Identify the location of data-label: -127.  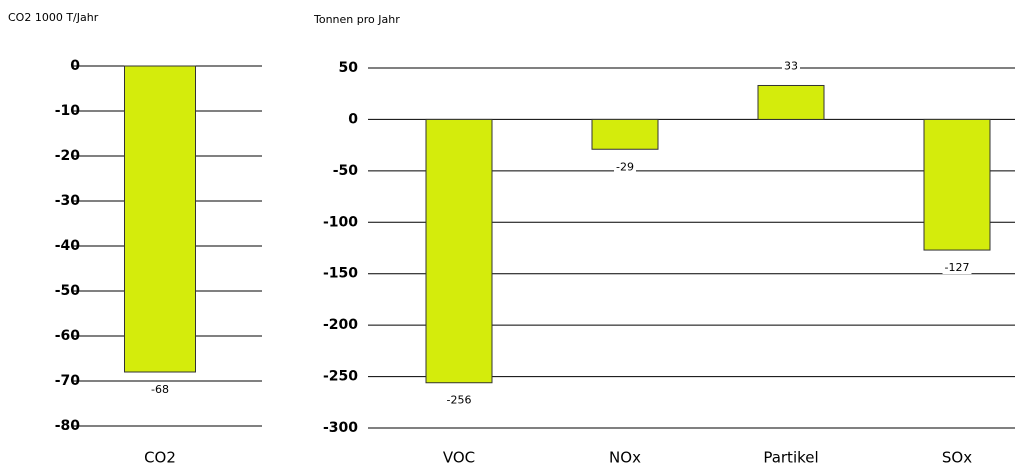
(957, 267).